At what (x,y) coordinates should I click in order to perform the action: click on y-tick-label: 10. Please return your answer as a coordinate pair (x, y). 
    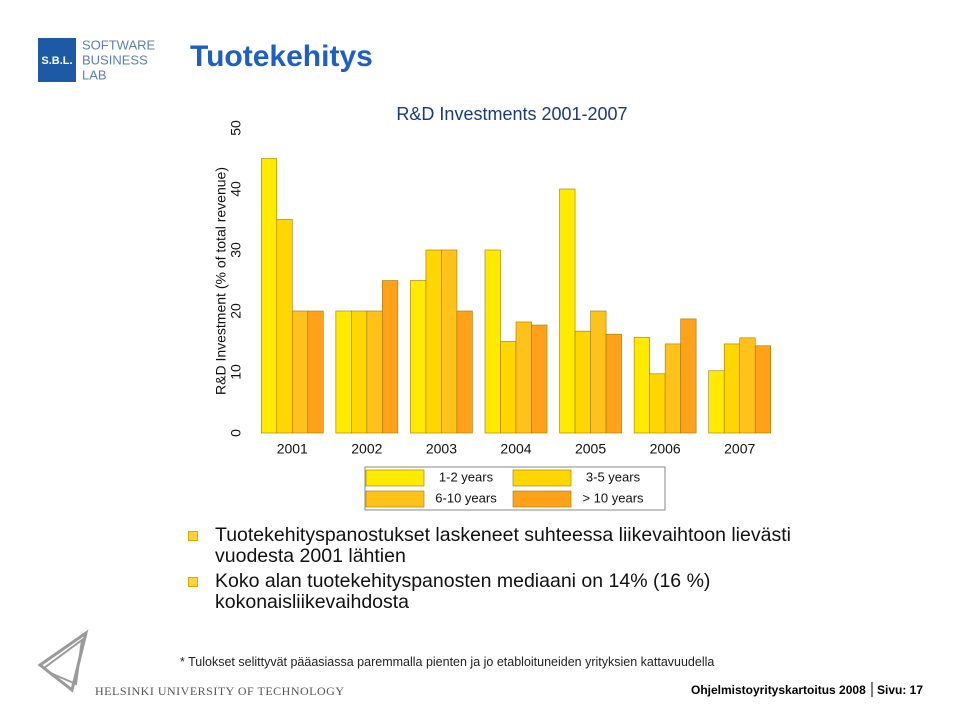
    Looking at the image, I should click on (236, 372).